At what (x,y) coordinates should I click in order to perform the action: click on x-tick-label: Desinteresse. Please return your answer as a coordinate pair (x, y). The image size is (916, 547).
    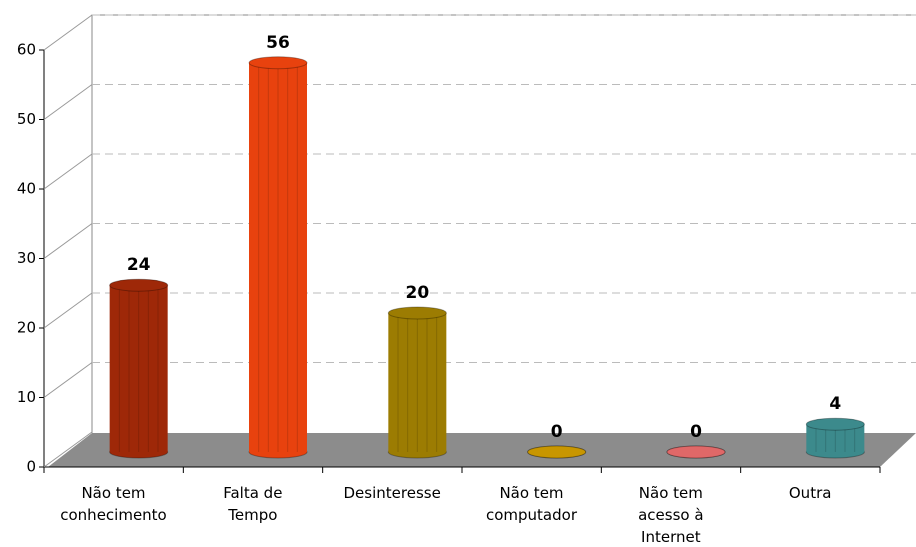
    Looking at the image, I should click on (392, 493).